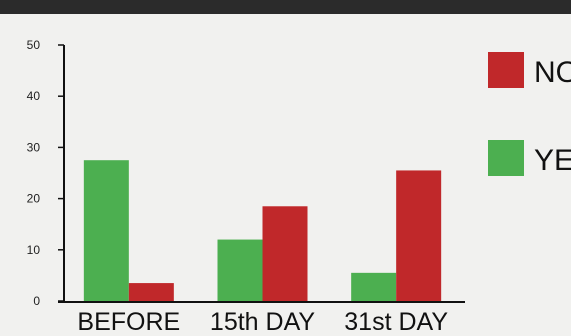 The width and height of the screenshot is (571, 336). Describe the element at coordinates (506, 70) in the screenshot. I see `legend-swatch-no` at that location.